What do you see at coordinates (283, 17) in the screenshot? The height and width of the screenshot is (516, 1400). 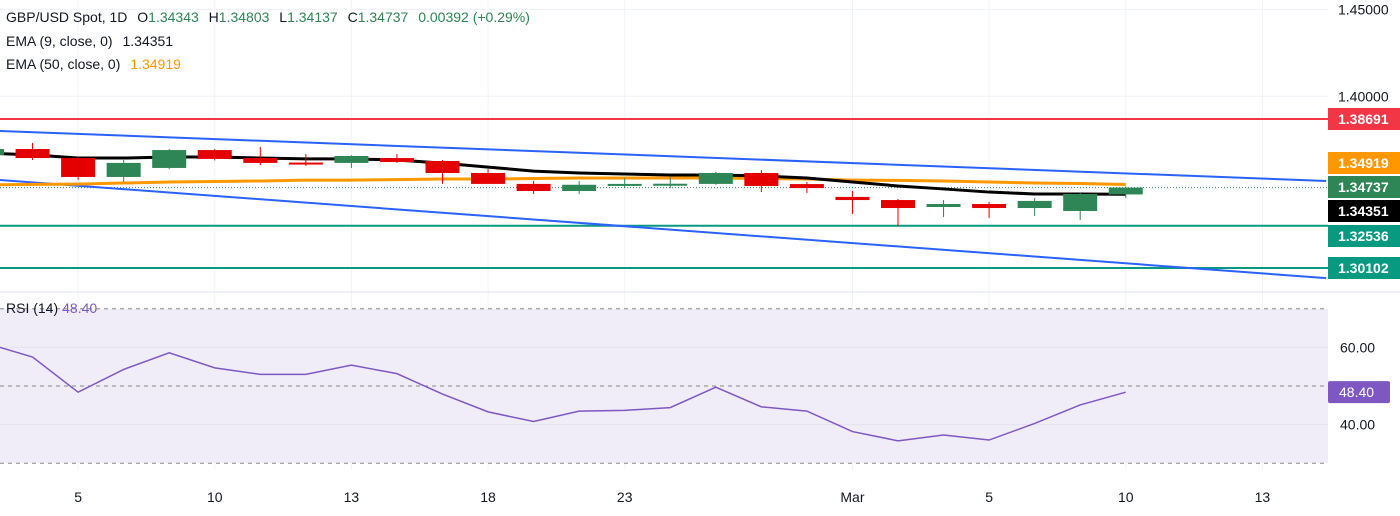 I see `low-label: L` at bounding box center [283, 17].